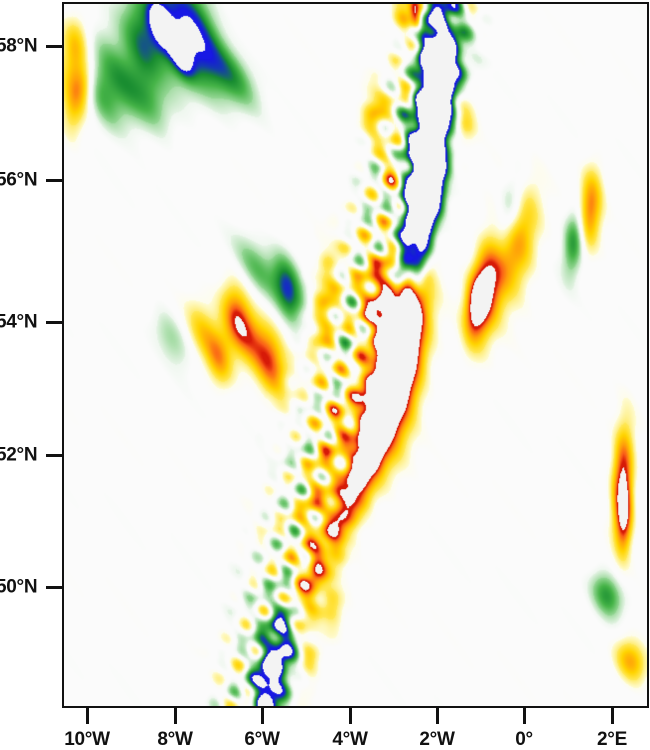 The height and width of the screenshot is (750, 650). Describe the element at coordinates (262, 739) in the screenshot. I see `x-axis-tick-label: 6°W` at that location.